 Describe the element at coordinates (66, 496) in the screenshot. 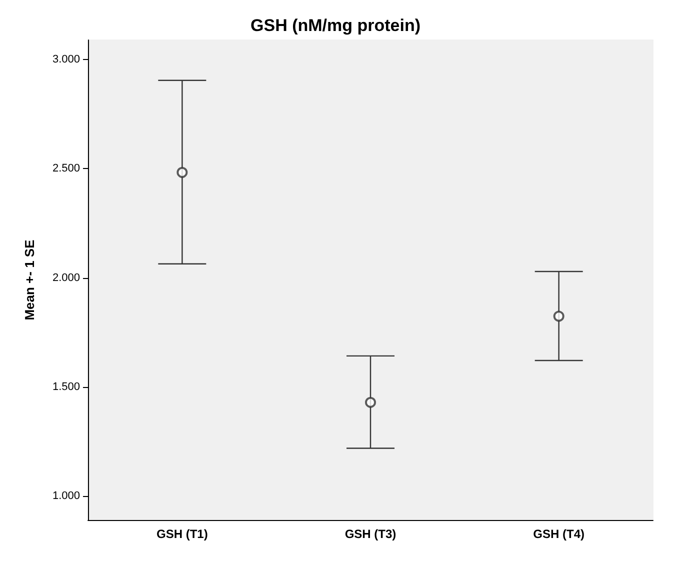

I see `y-tick-label: 1.000` at that location.